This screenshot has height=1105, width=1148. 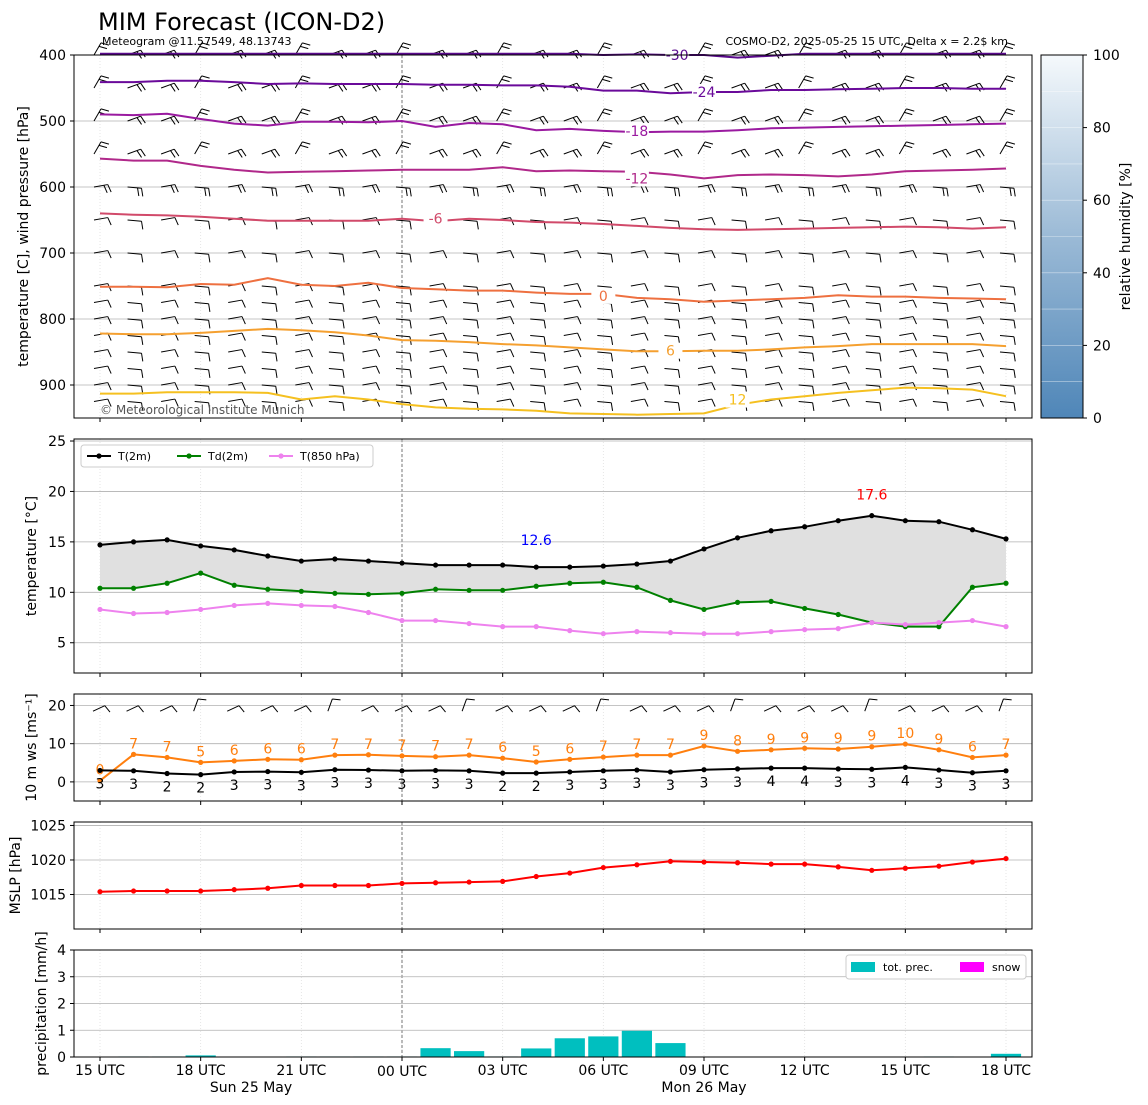 What do you see at coordinates (936, 967) in the screenshot?
I see `legend-box` at bounding box center [936, 967].